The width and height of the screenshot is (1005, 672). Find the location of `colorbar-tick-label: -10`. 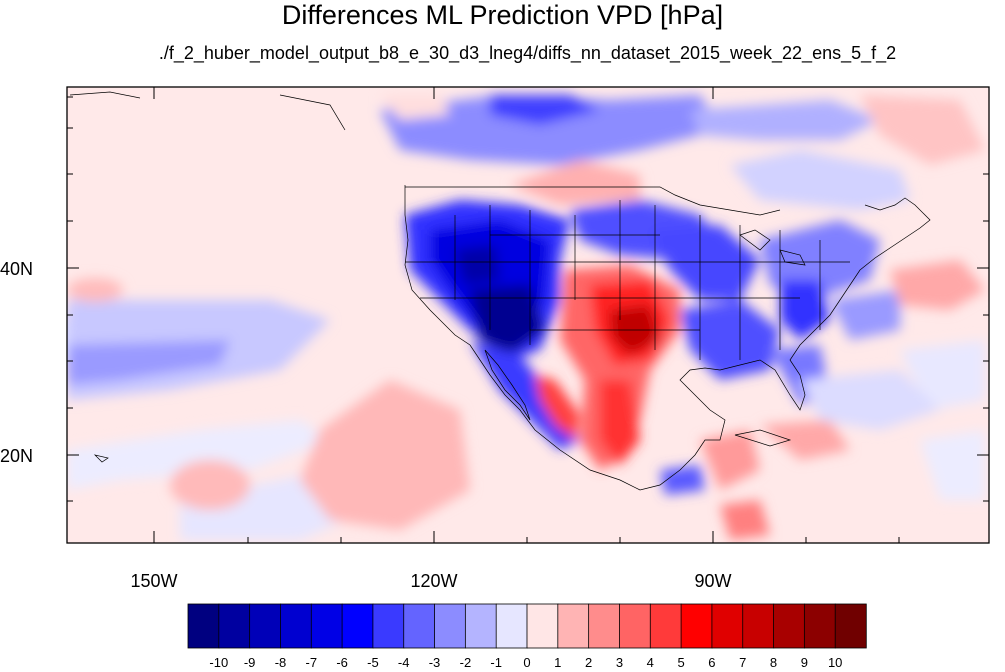

colorbar-tick-label: -10 is located at coordinates (219, 662).